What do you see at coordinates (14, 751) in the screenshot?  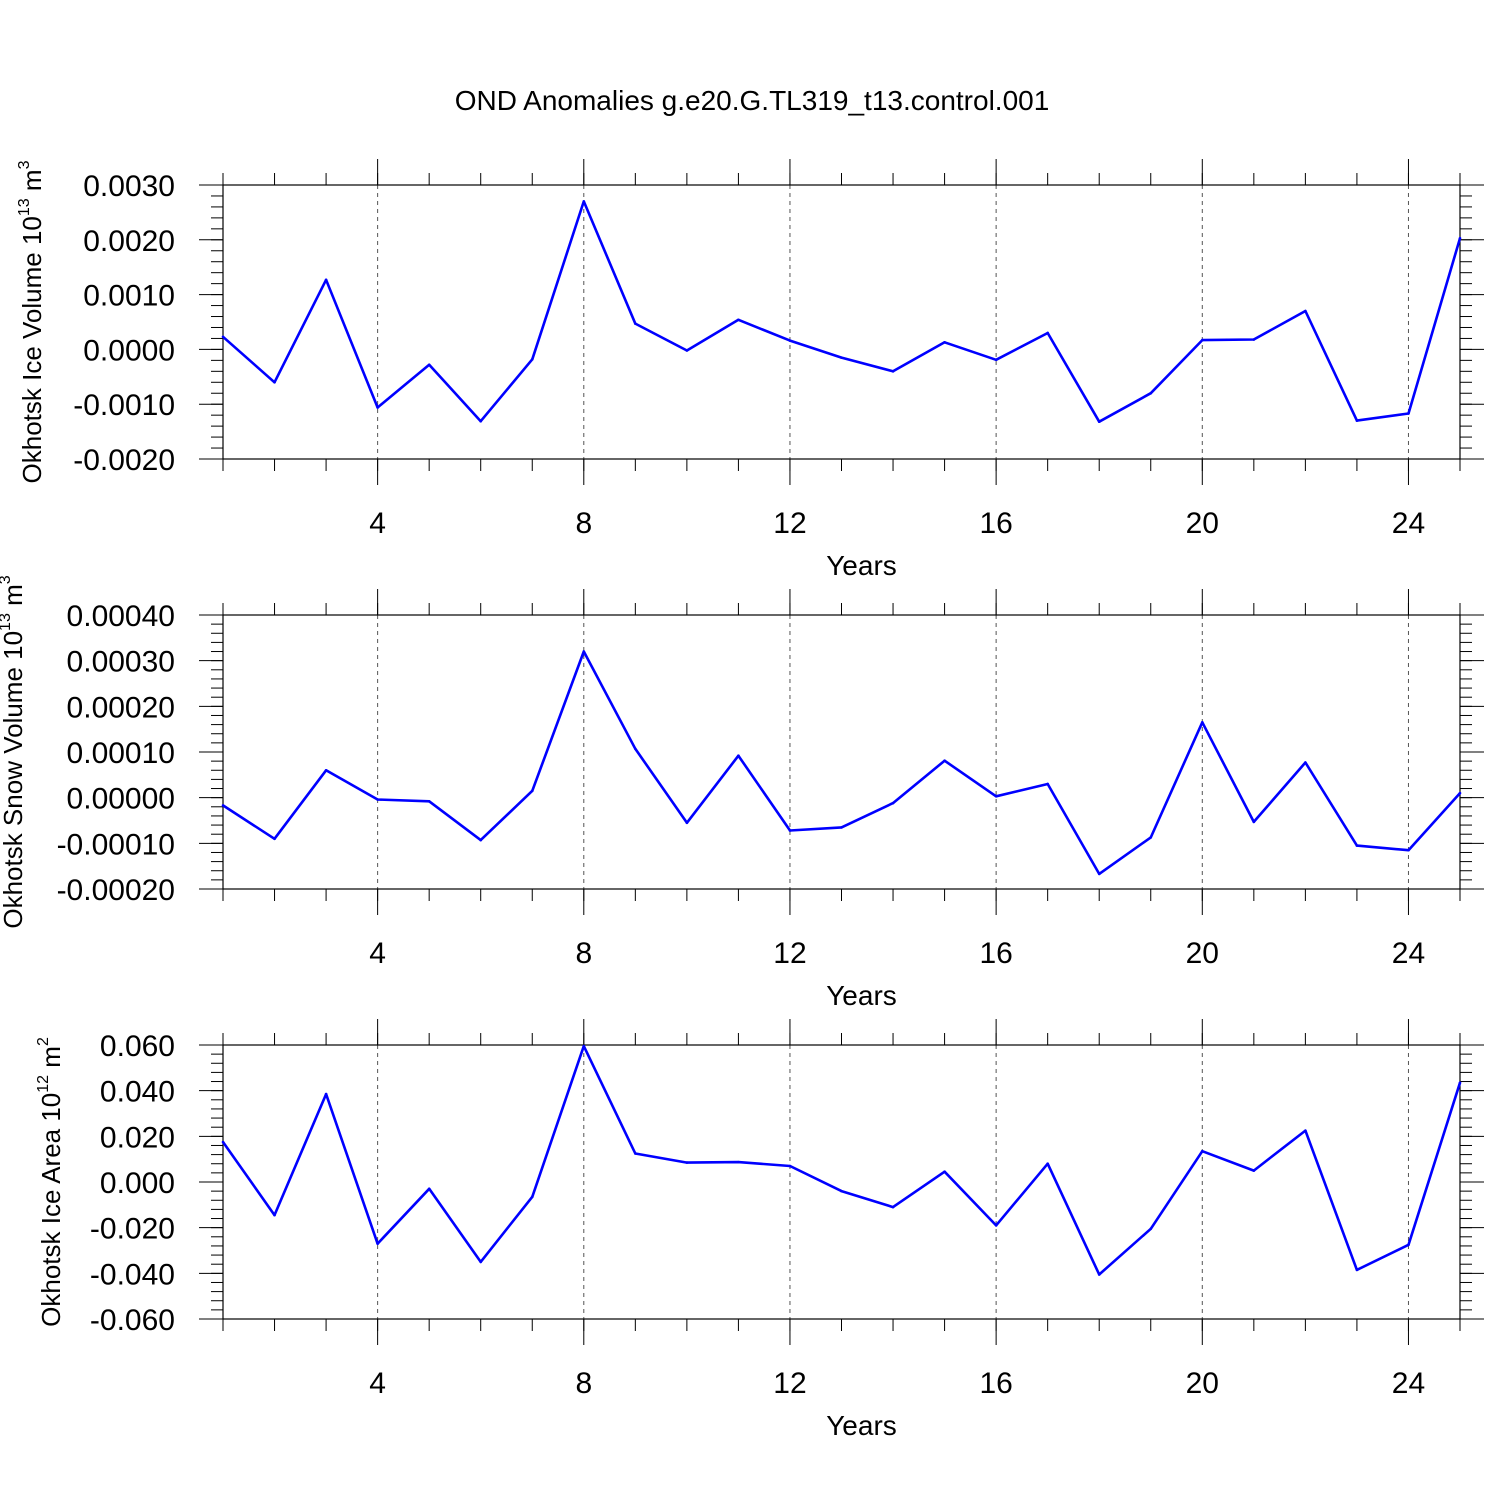 I see `y-axis-label: Okhotsk Snow Volume 1013 m3` at bounding box center [14, 751].